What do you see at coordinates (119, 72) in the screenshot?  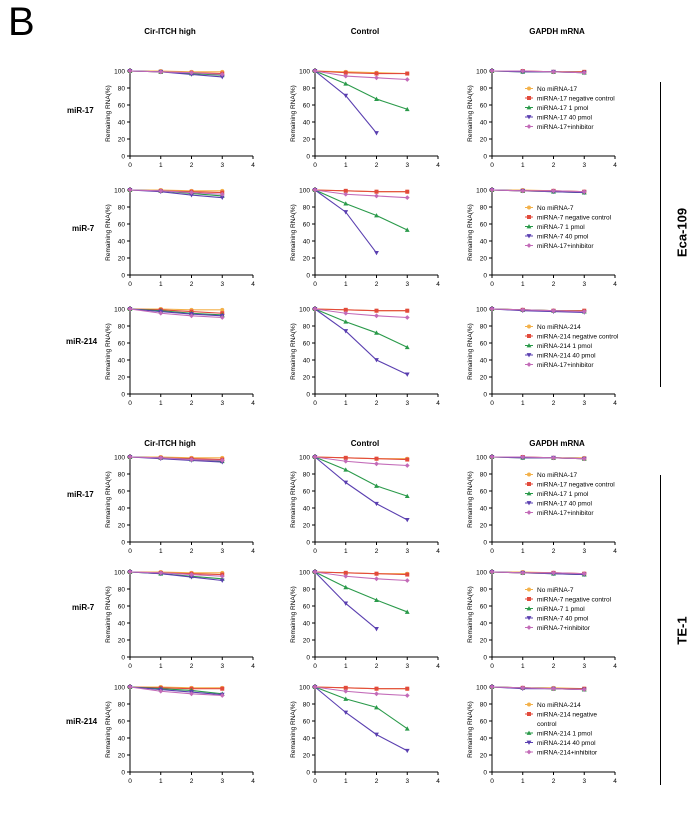 I see `y-tick-label-g0-r0-c0: 100` at bounding box center [119, 72].